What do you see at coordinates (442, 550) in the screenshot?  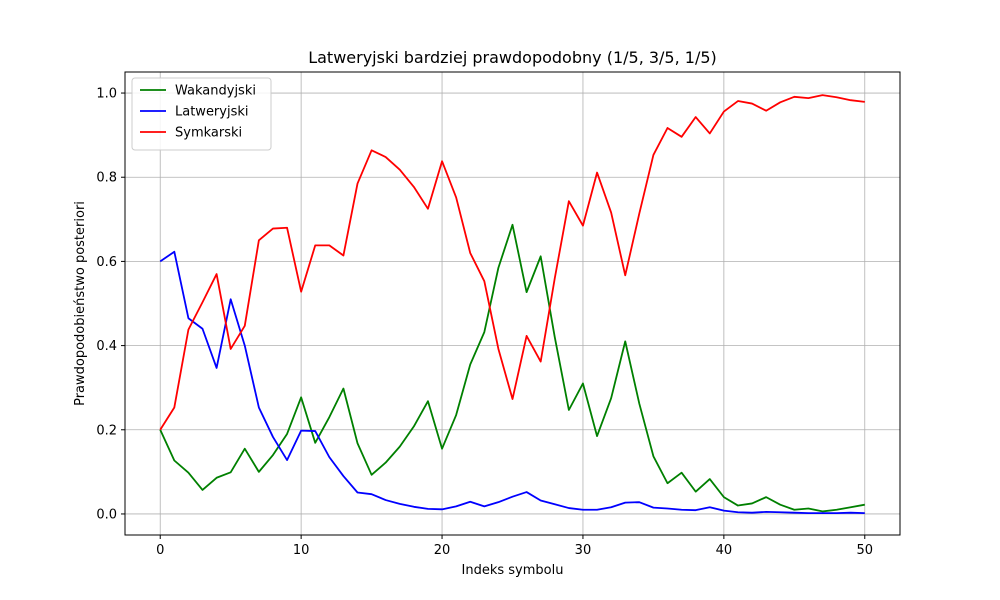 I see `x-tick-label: 20` at bounding box center [442, 550].